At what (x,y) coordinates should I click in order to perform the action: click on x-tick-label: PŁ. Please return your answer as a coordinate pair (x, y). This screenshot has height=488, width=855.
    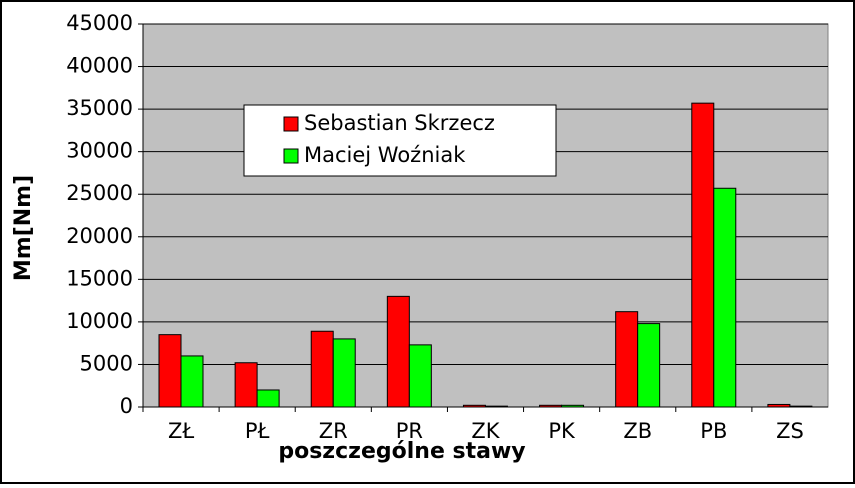
    Looking at the image, I should click on (257, 431).